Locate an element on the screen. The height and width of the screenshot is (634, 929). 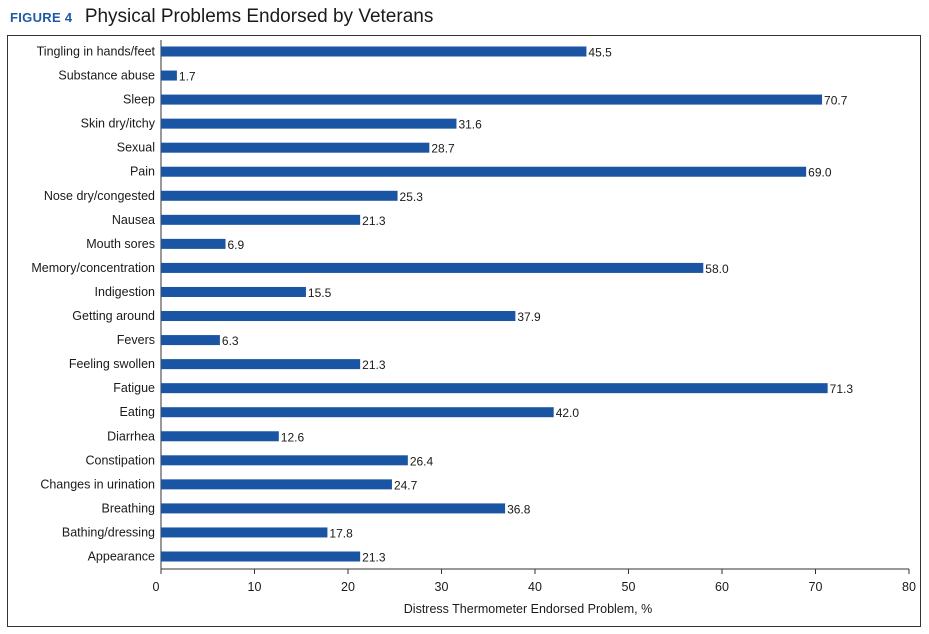
category-label-2: Sleep is located at coordinates (139, 100).